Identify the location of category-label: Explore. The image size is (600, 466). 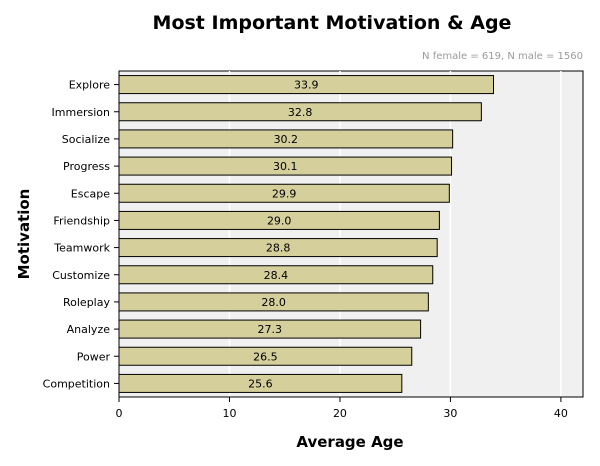
(90, 85).